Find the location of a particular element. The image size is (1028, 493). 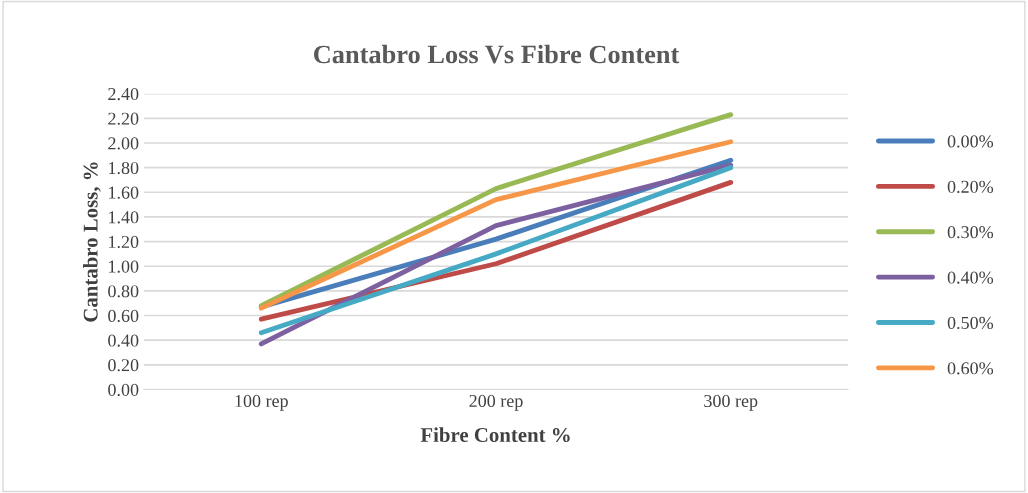

y-tick-label: 2.40 is located at coordinates (123, 94).